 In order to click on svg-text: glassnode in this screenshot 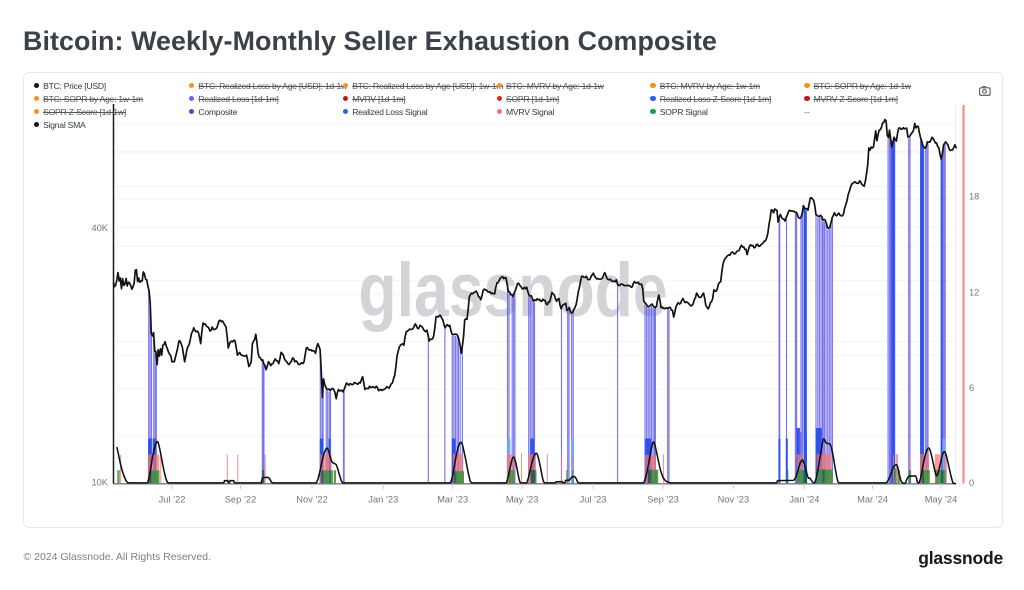, I will do `click(512, 289)`.